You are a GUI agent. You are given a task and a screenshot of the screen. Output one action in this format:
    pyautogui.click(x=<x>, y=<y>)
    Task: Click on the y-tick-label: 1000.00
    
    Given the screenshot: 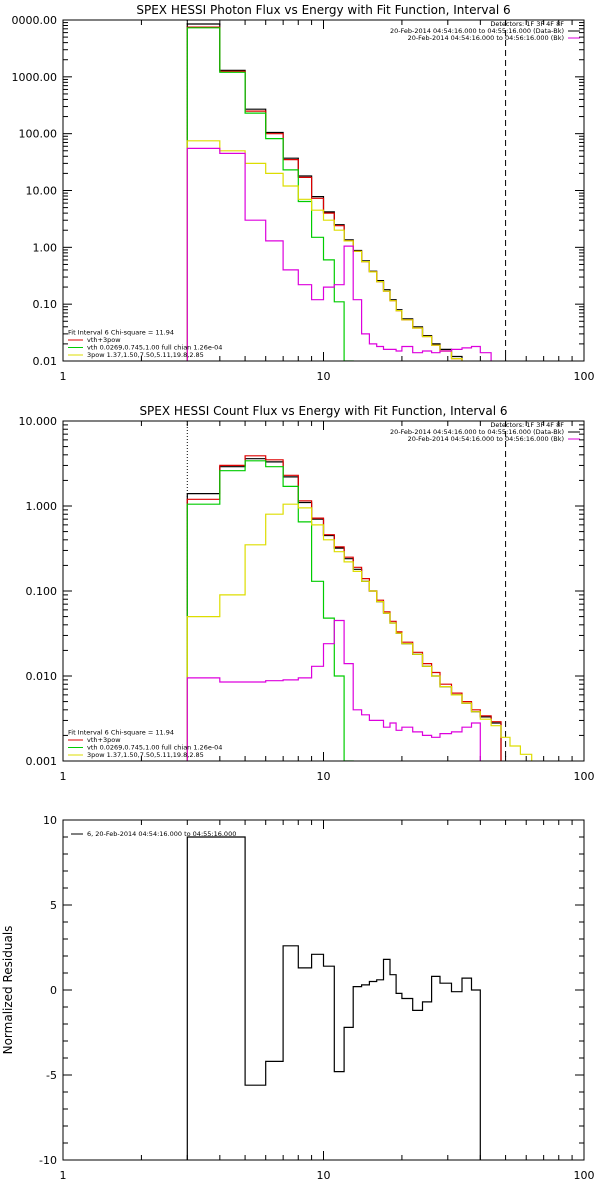 What is the action you would take?
    pyautogui.click(x=35, y=77)
    